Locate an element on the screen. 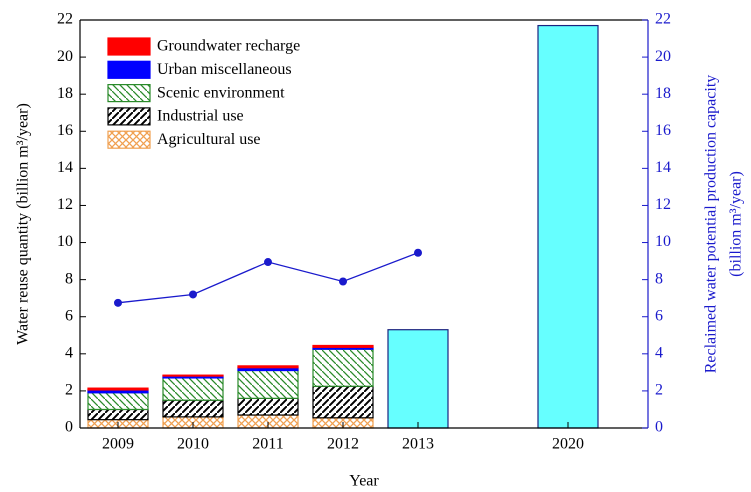  y2-tick-label: 4 is located at coordinates (659, 352).